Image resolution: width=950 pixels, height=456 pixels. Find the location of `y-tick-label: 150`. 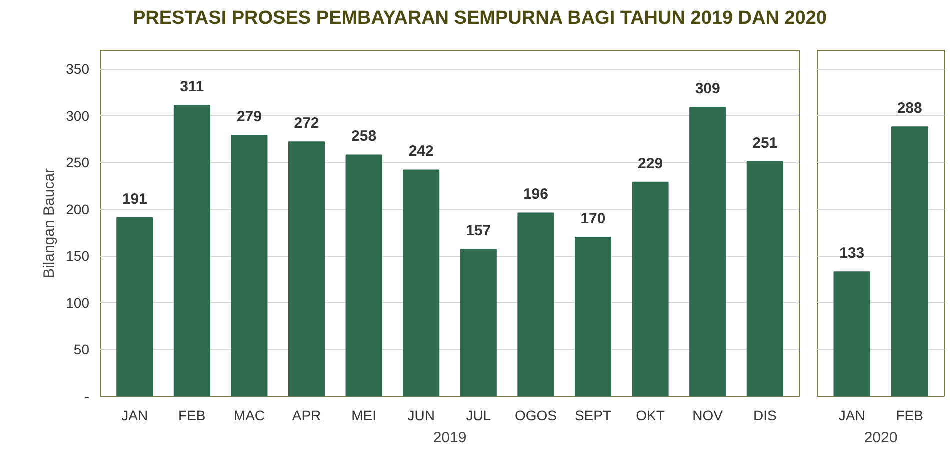

y-tick-label: 150 is located at coordinates (78, 256).